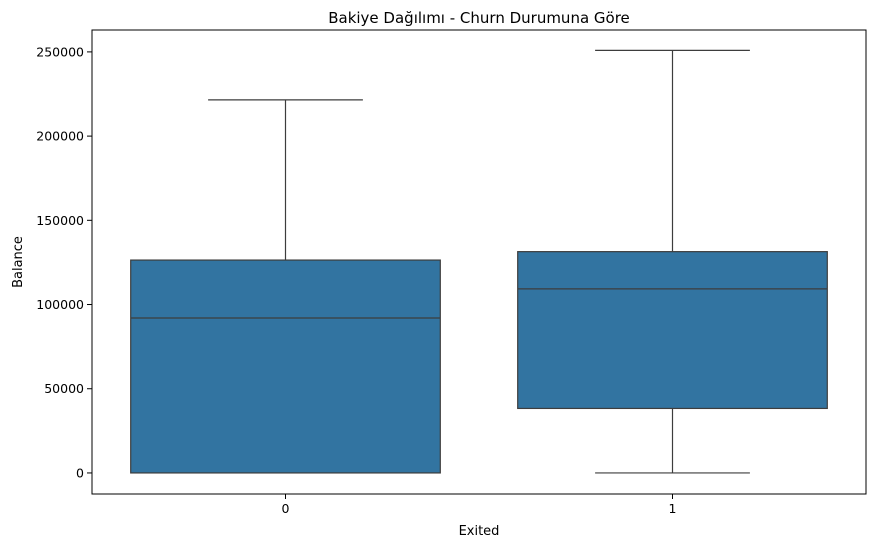 The width and height of the screenshot is (876, 547). I want to click on y-axis-label: Balance, so click(18, 262).